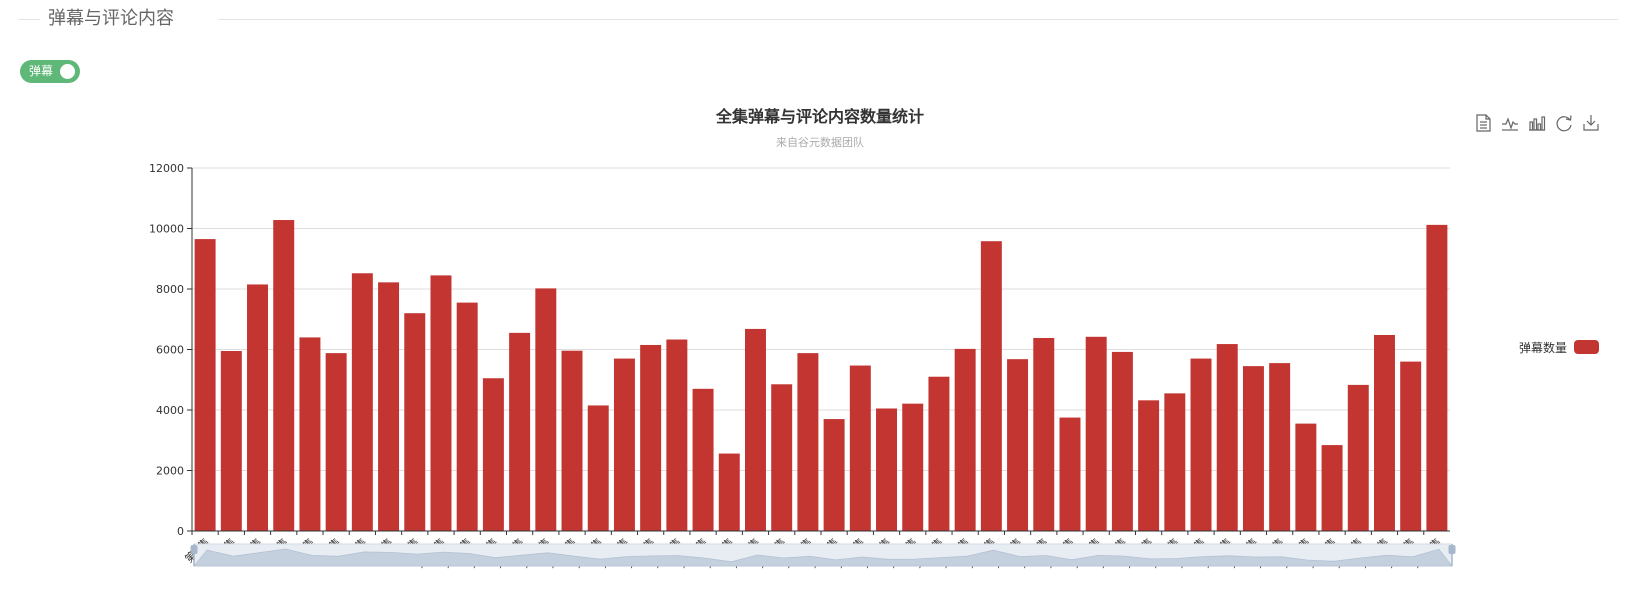  I want to click on y-tick-label: 6000, so click(170, 350).